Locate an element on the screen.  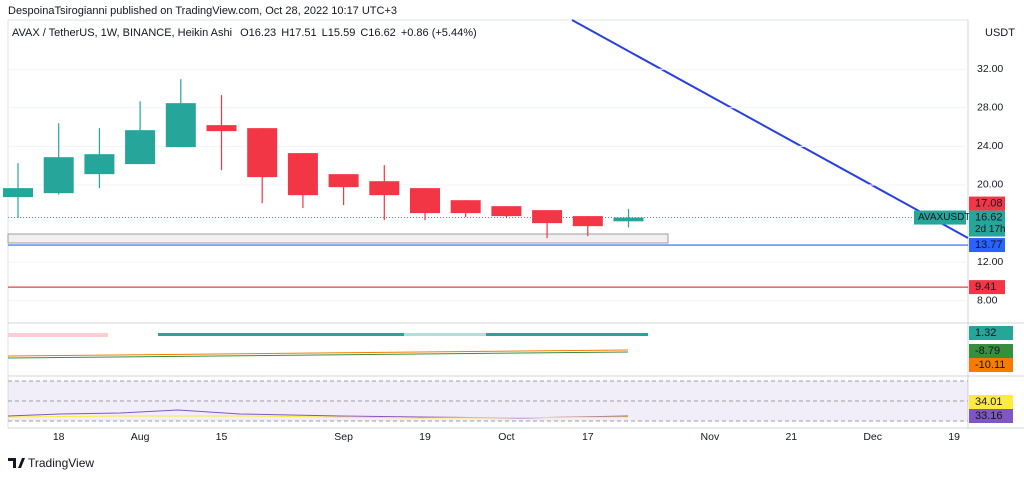
y-tick-label: 28.00 is located at coordinates (990, 108).